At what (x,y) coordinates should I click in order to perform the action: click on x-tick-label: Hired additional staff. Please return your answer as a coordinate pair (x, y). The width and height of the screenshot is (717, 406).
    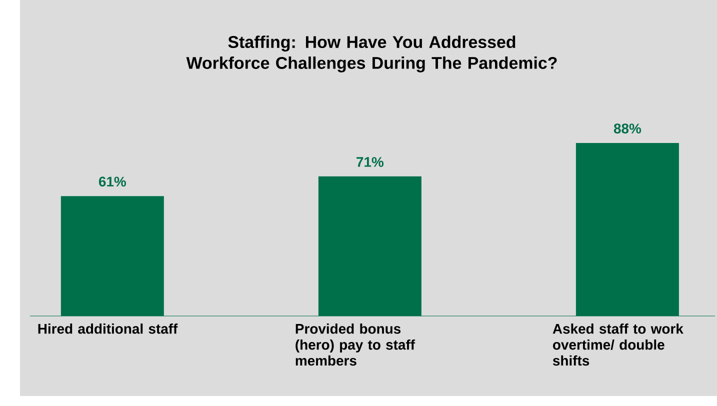
    Looking at the image, I should click on (108, 329).